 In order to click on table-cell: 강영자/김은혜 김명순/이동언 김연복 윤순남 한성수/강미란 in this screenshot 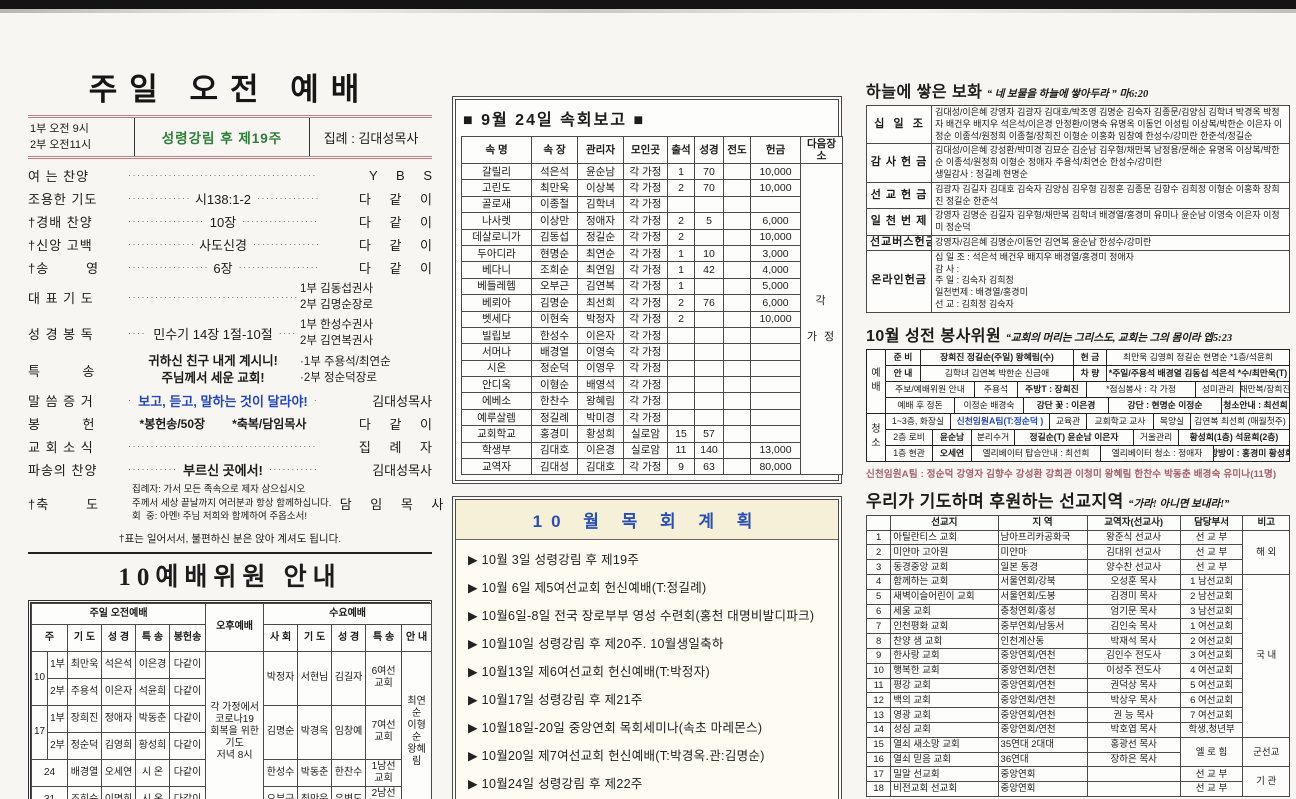, I will do `click(1110, 242)`.